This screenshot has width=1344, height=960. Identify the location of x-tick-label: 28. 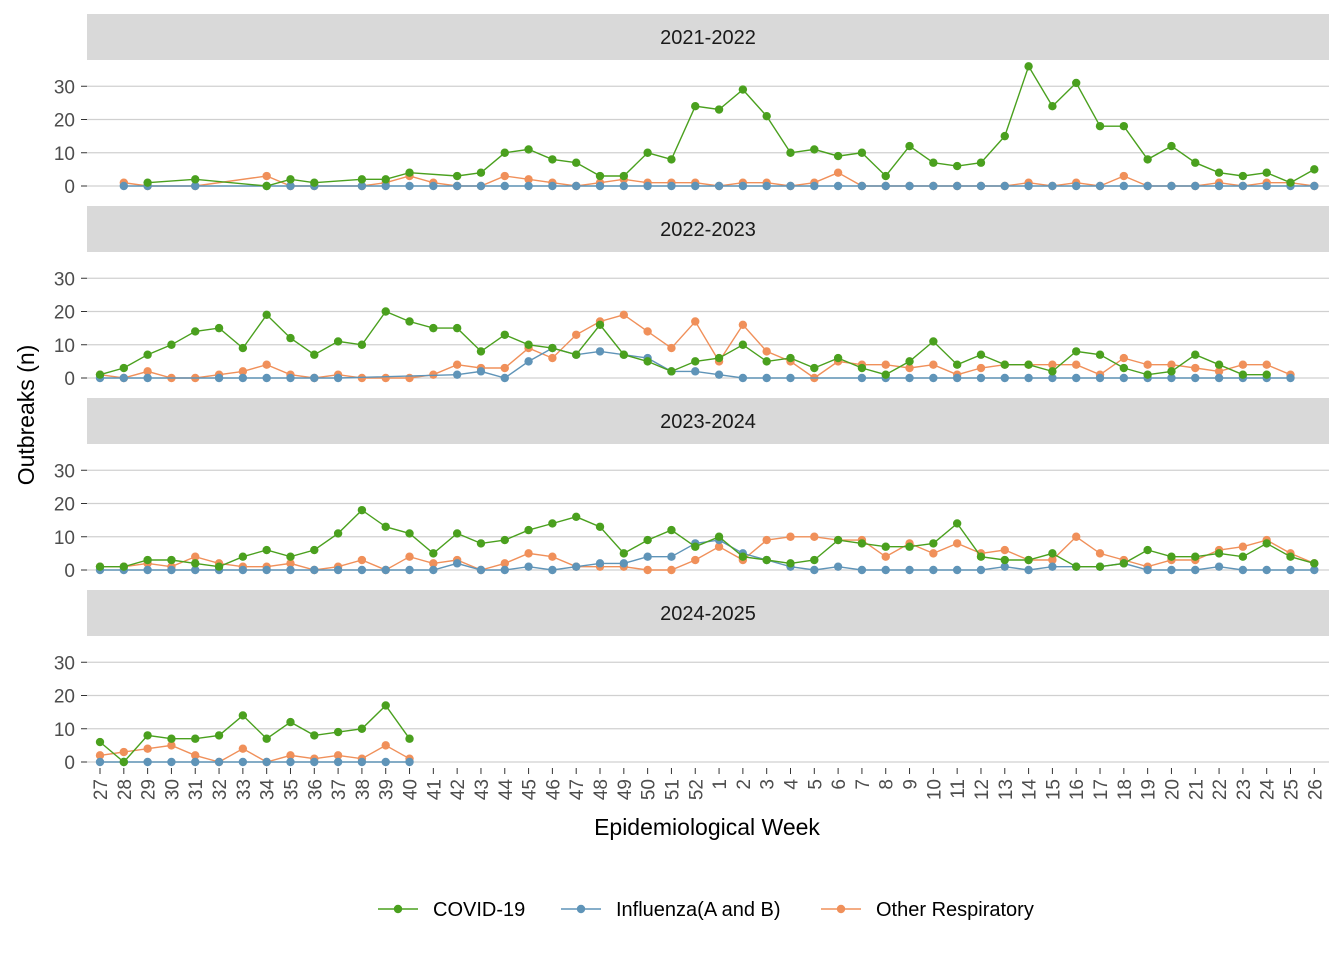
(125, 789).